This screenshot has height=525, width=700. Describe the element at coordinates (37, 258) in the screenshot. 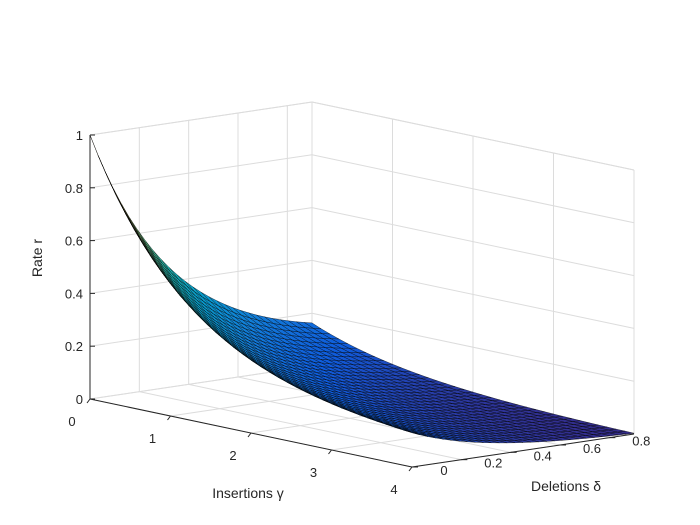

I see `z-axis-label: Rate r` at that location.